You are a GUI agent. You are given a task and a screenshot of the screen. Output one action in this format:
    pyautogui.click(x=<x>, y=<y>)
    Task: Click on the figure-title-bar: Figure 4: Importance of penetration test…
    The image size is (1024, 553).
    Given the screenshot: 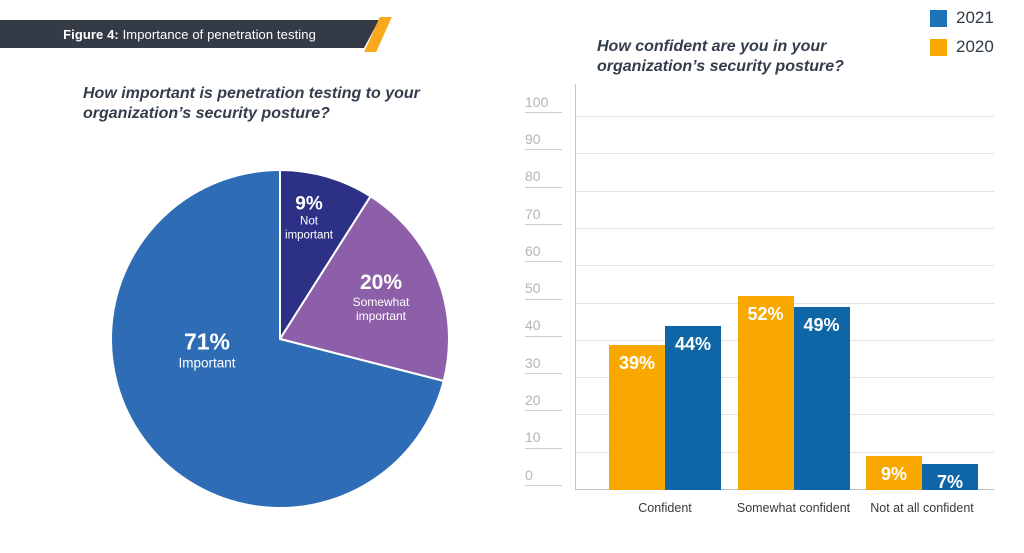 What is the action you would take?
    pyautogui.click(x=189, y=34)
    